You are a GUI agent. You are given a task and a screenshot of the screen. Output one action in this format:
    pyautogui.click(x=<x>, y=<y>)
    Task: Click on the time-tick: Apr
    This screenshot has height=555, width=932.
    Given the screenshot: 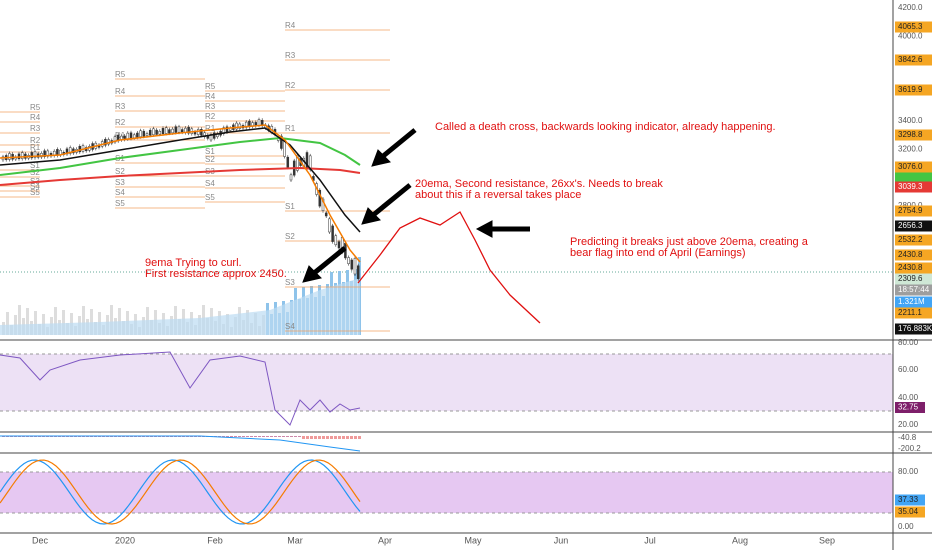 What is the action you would take?
    pyautogui.click(x=385, y=540)
    